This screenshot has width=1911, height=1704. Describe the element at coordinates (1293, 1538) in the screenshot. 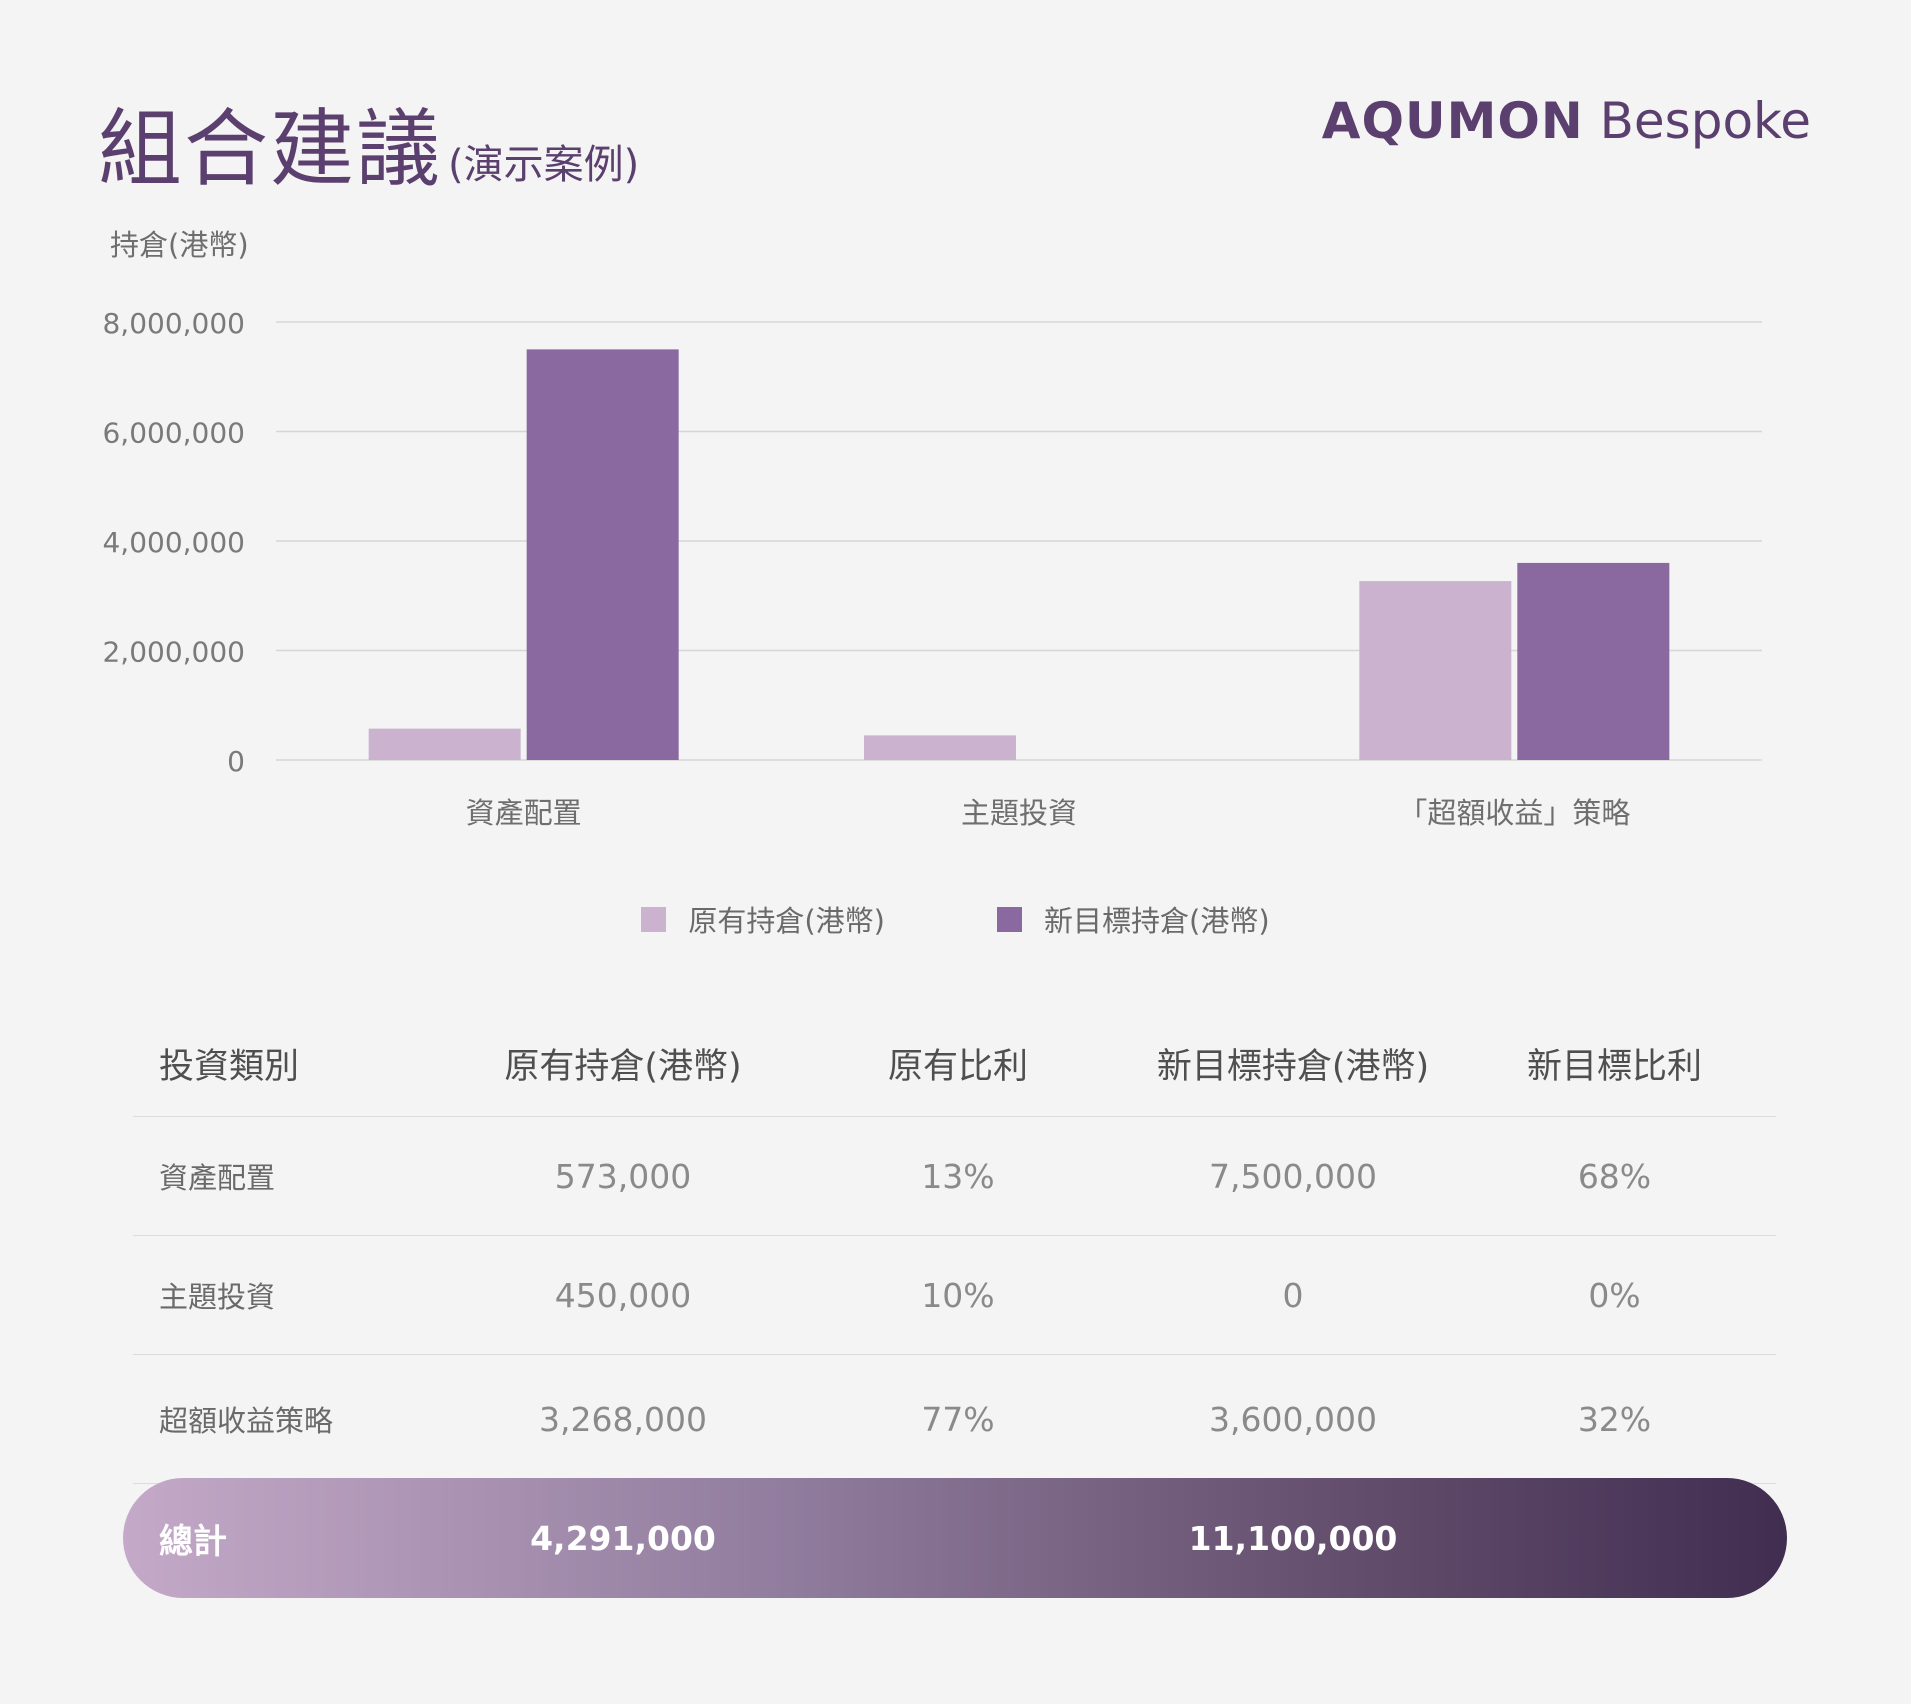

I see `total-target-holding: 11,100,000` at that location.